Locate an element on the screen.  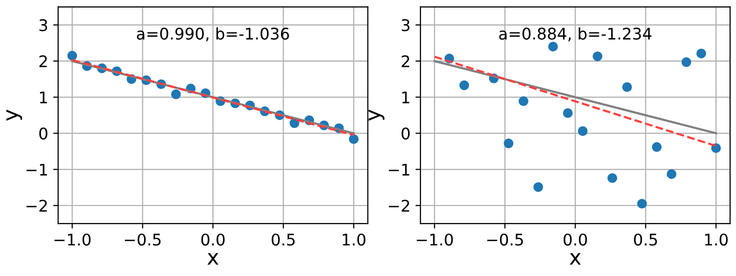
annotation: a=0.884, b=-1.234 is located at coordinates (575, 34).